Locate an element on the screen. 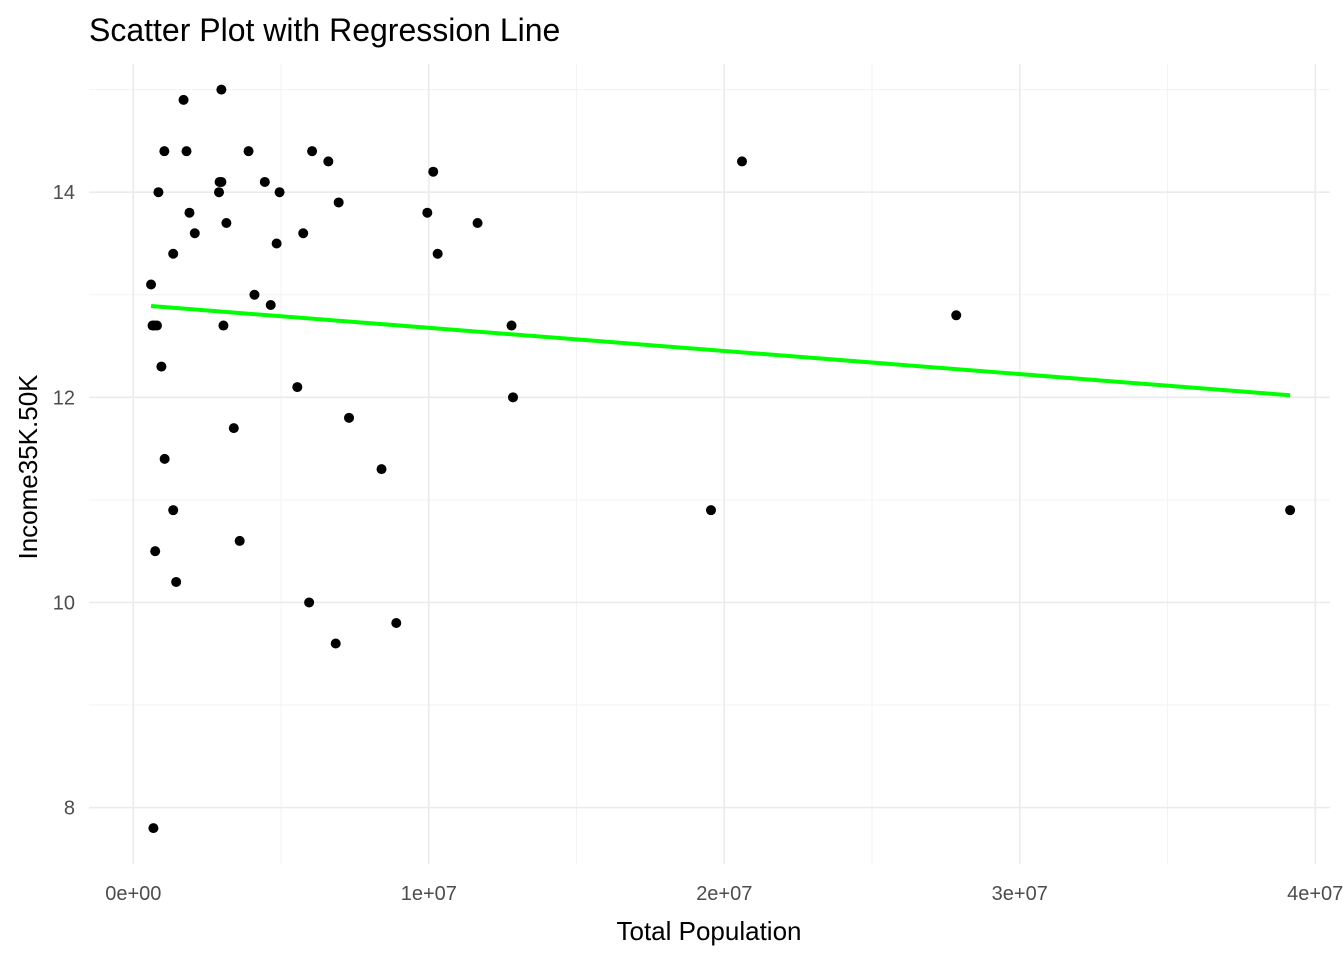 Image resolution: width=1344 pixels, height=960 pixels. y-tick-label: 8 is located at coordinates (69, 809).